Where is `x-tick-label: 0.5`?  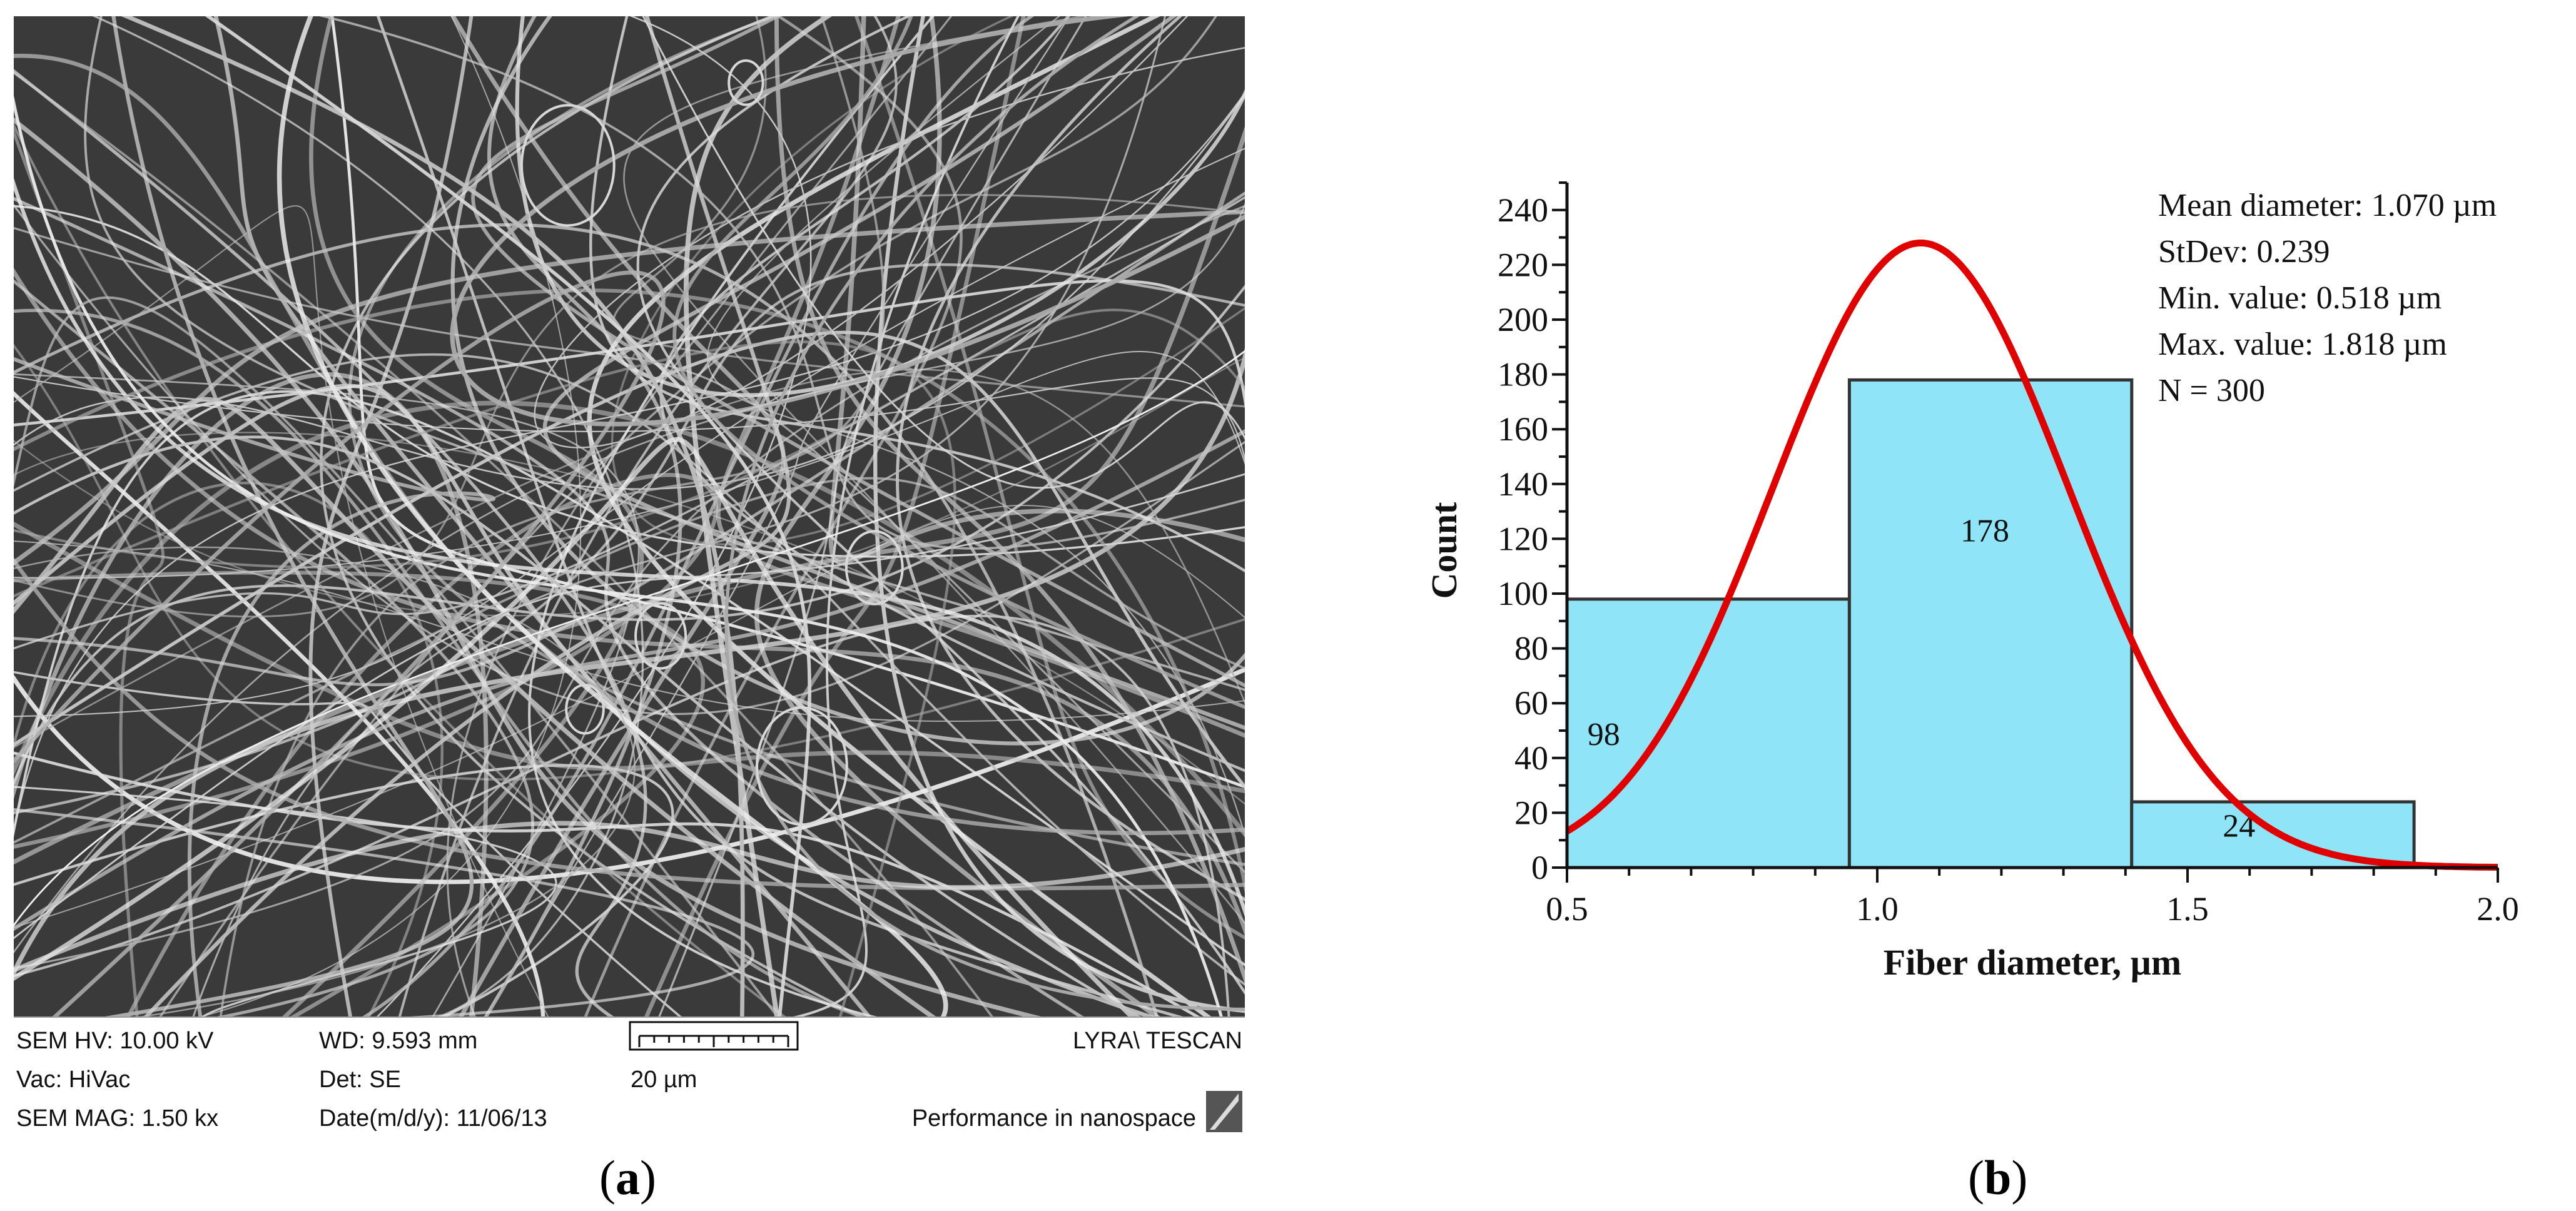
x-tick-label: 0.5 is located at coordinates (1567, 909).